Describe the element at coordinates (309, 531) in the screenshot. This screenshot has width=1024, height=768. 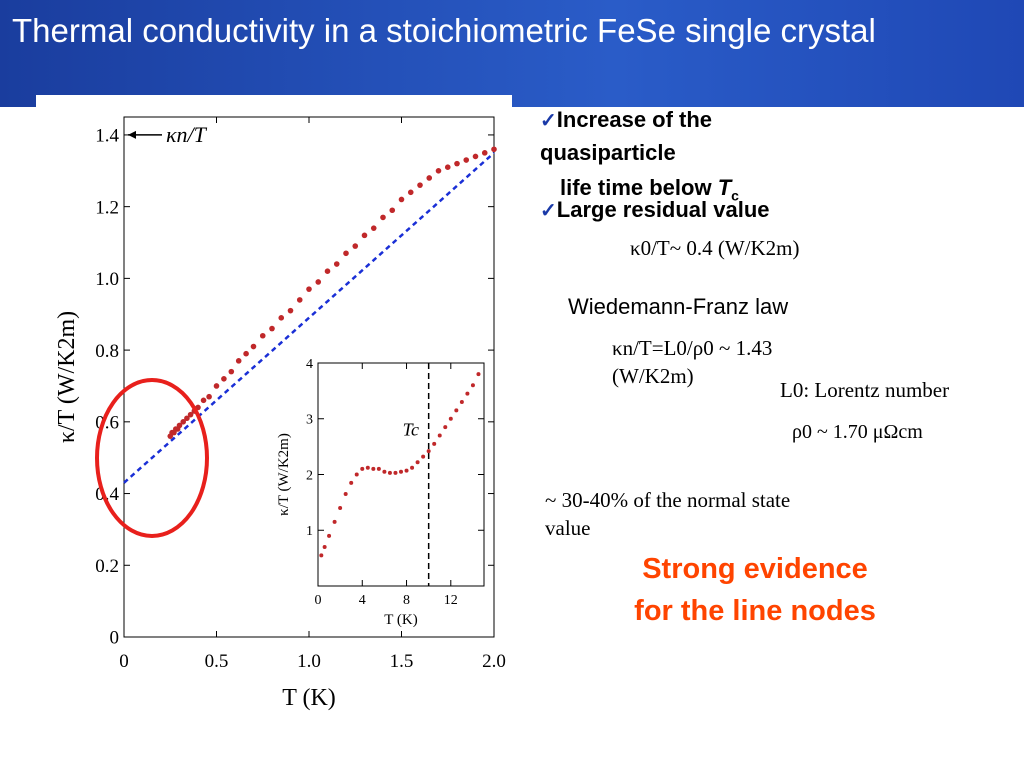
I see `inset-y-tick-label: 1` at that location.